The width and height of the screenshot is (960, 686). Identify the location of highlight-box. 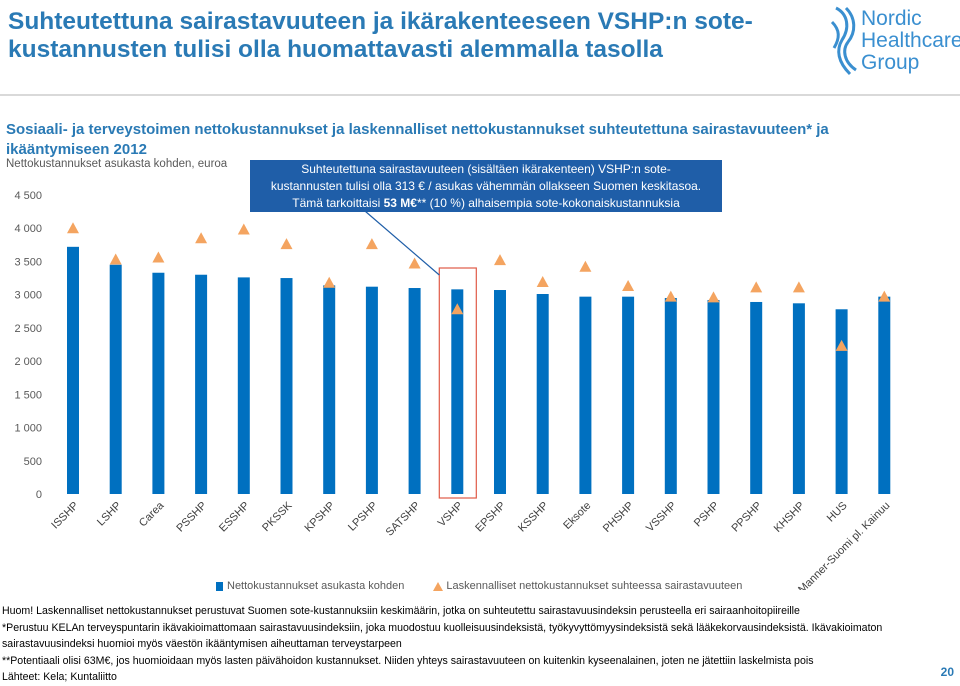
(457, 383).